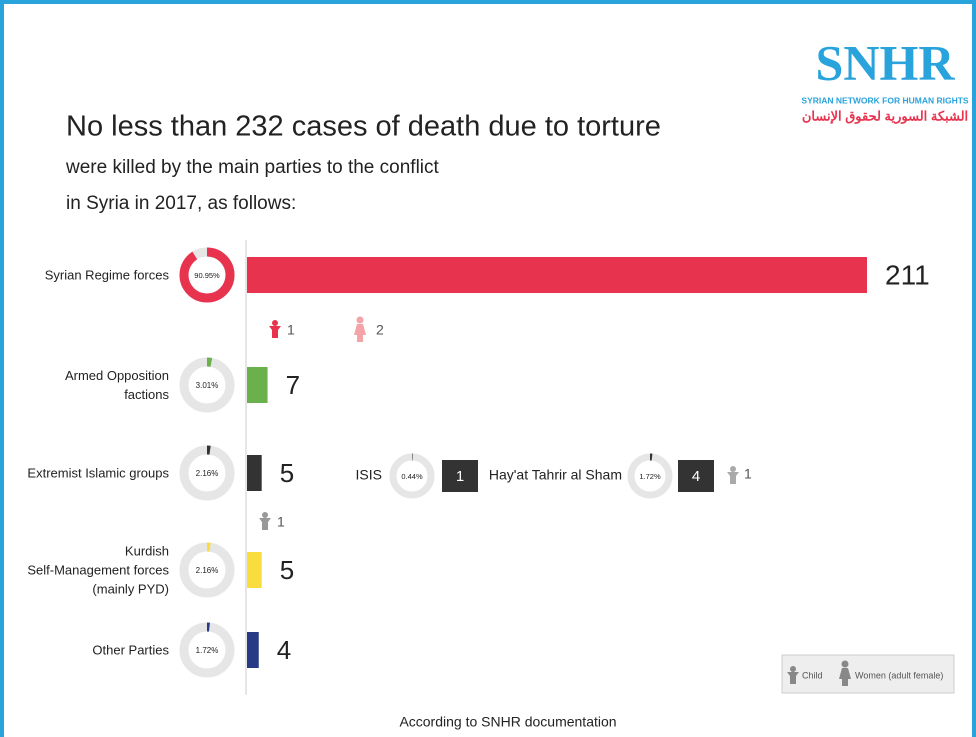  I want to click on category-label: Other Parties, so click(130, 650).